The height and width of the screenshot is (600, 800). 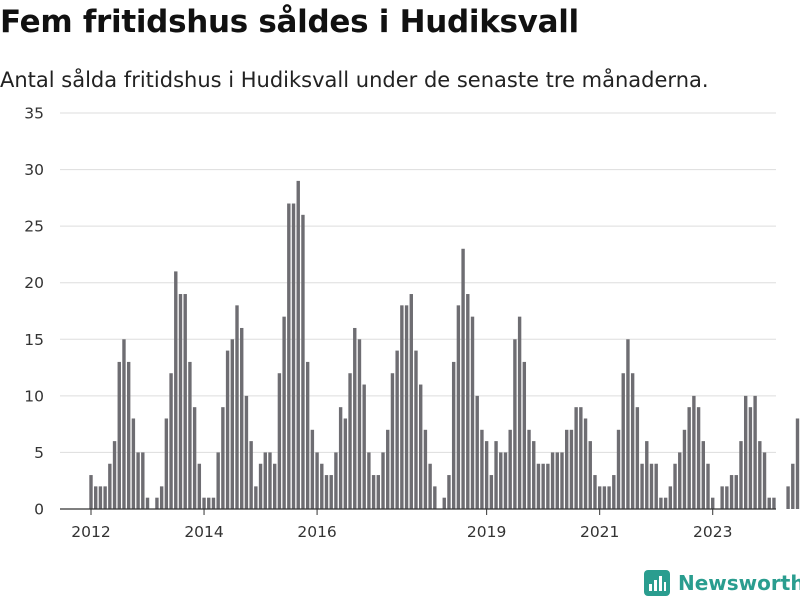 What do you see at coordinates (599, 532) in the screenshot?
I see `x-tick-label: 2021` at bounding box center [599, 532].